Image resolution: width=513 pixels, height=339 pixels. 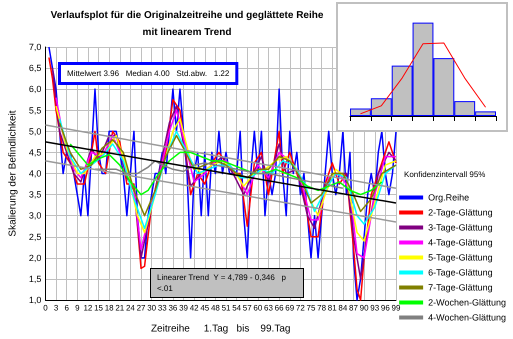 I want to click on legend-label: 5-Tage-Glättung, so click(x=460, y=257).